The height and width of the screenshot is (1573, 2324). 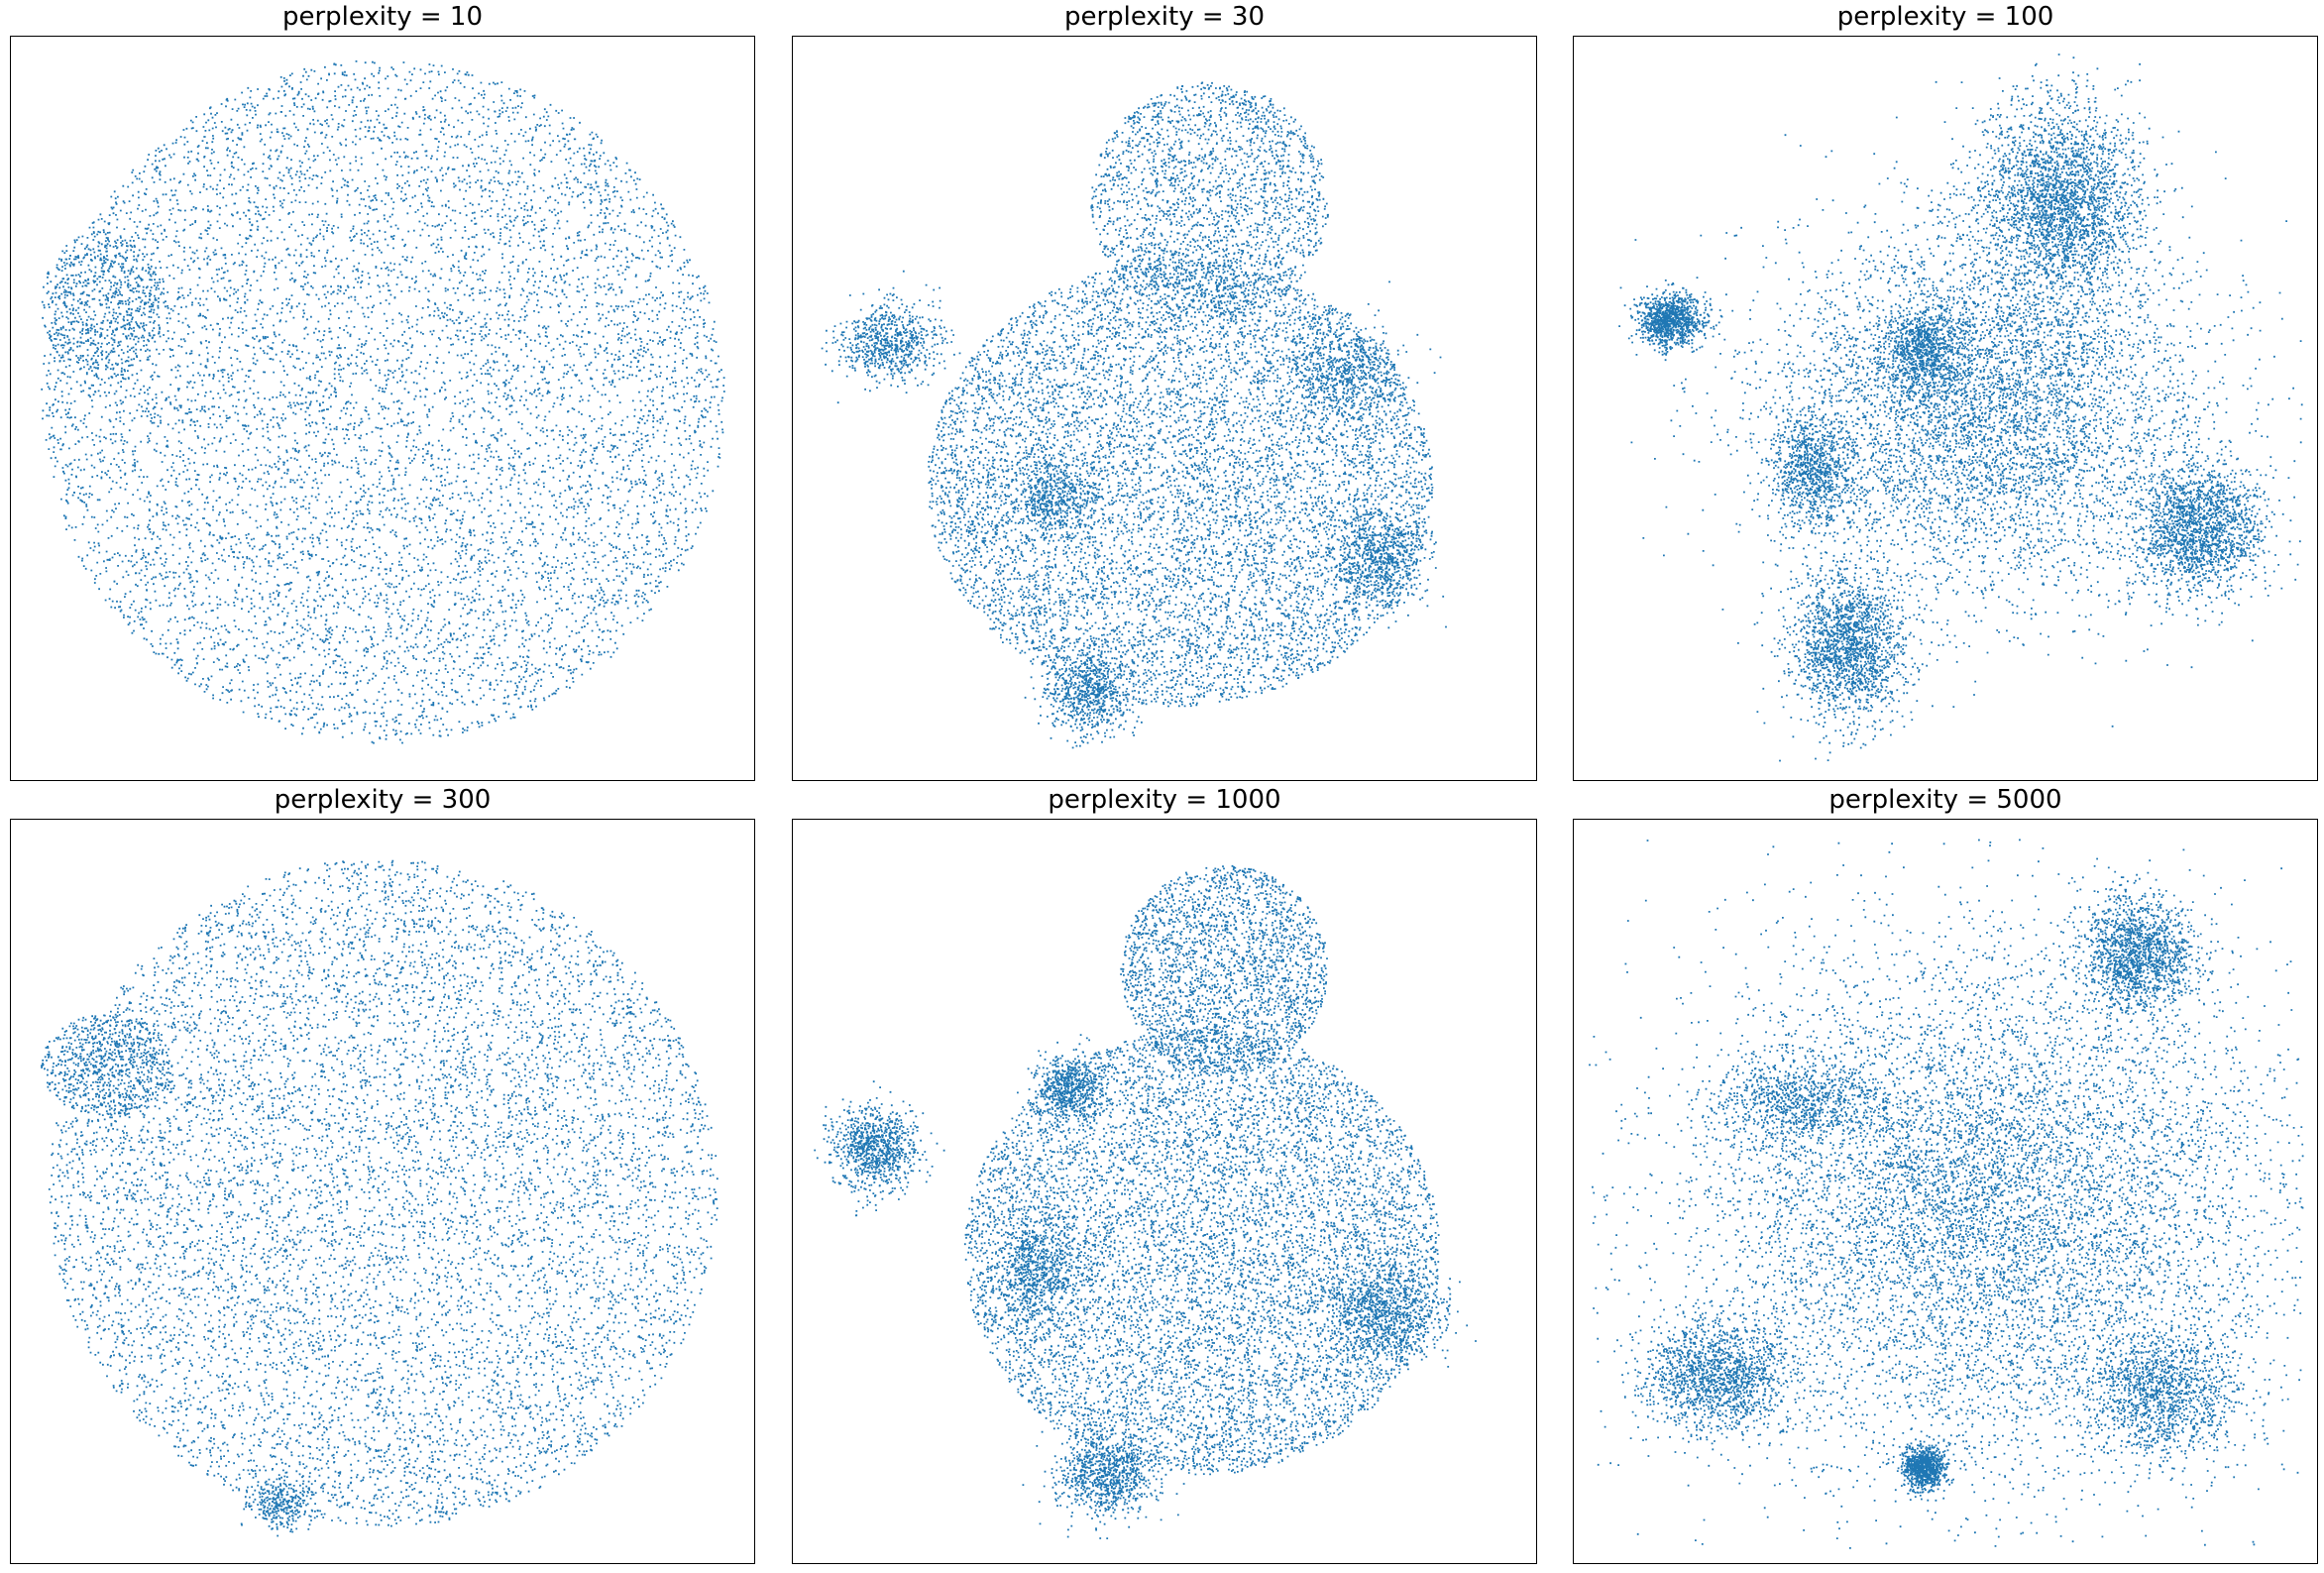 What do you see at coordinates (383, 800) in the screenshot?
I see `panel-title: perplexity = 300` at bounding box center [383, 800].